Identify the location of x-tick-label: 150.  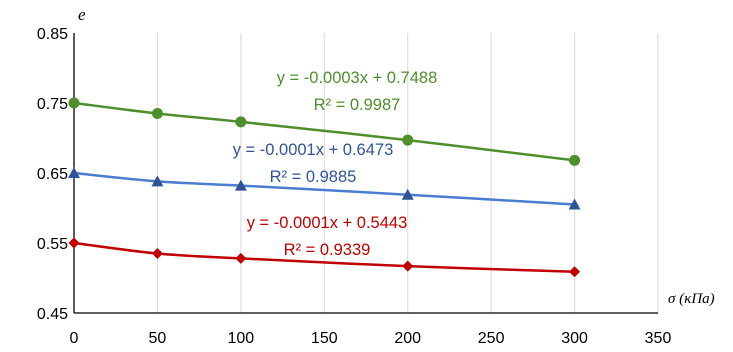
(324, 338).